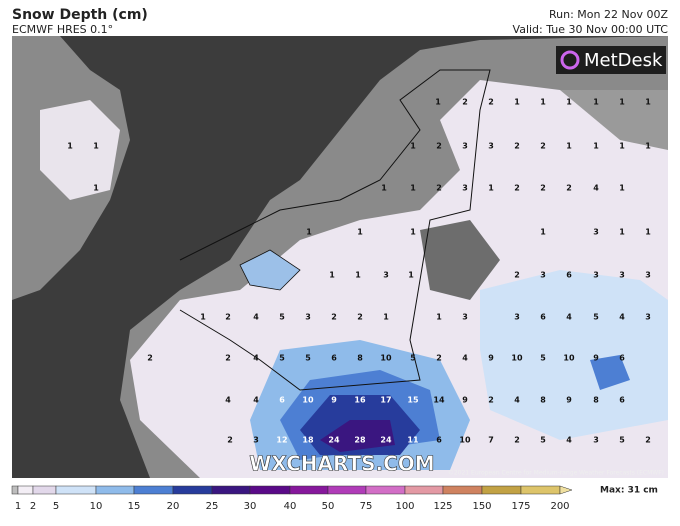 The height and width of the screenshot is (526, 680). Describe the element at coordinates (481, 506) in the screenshot. I see `legend-tick-label: 150` at that location.